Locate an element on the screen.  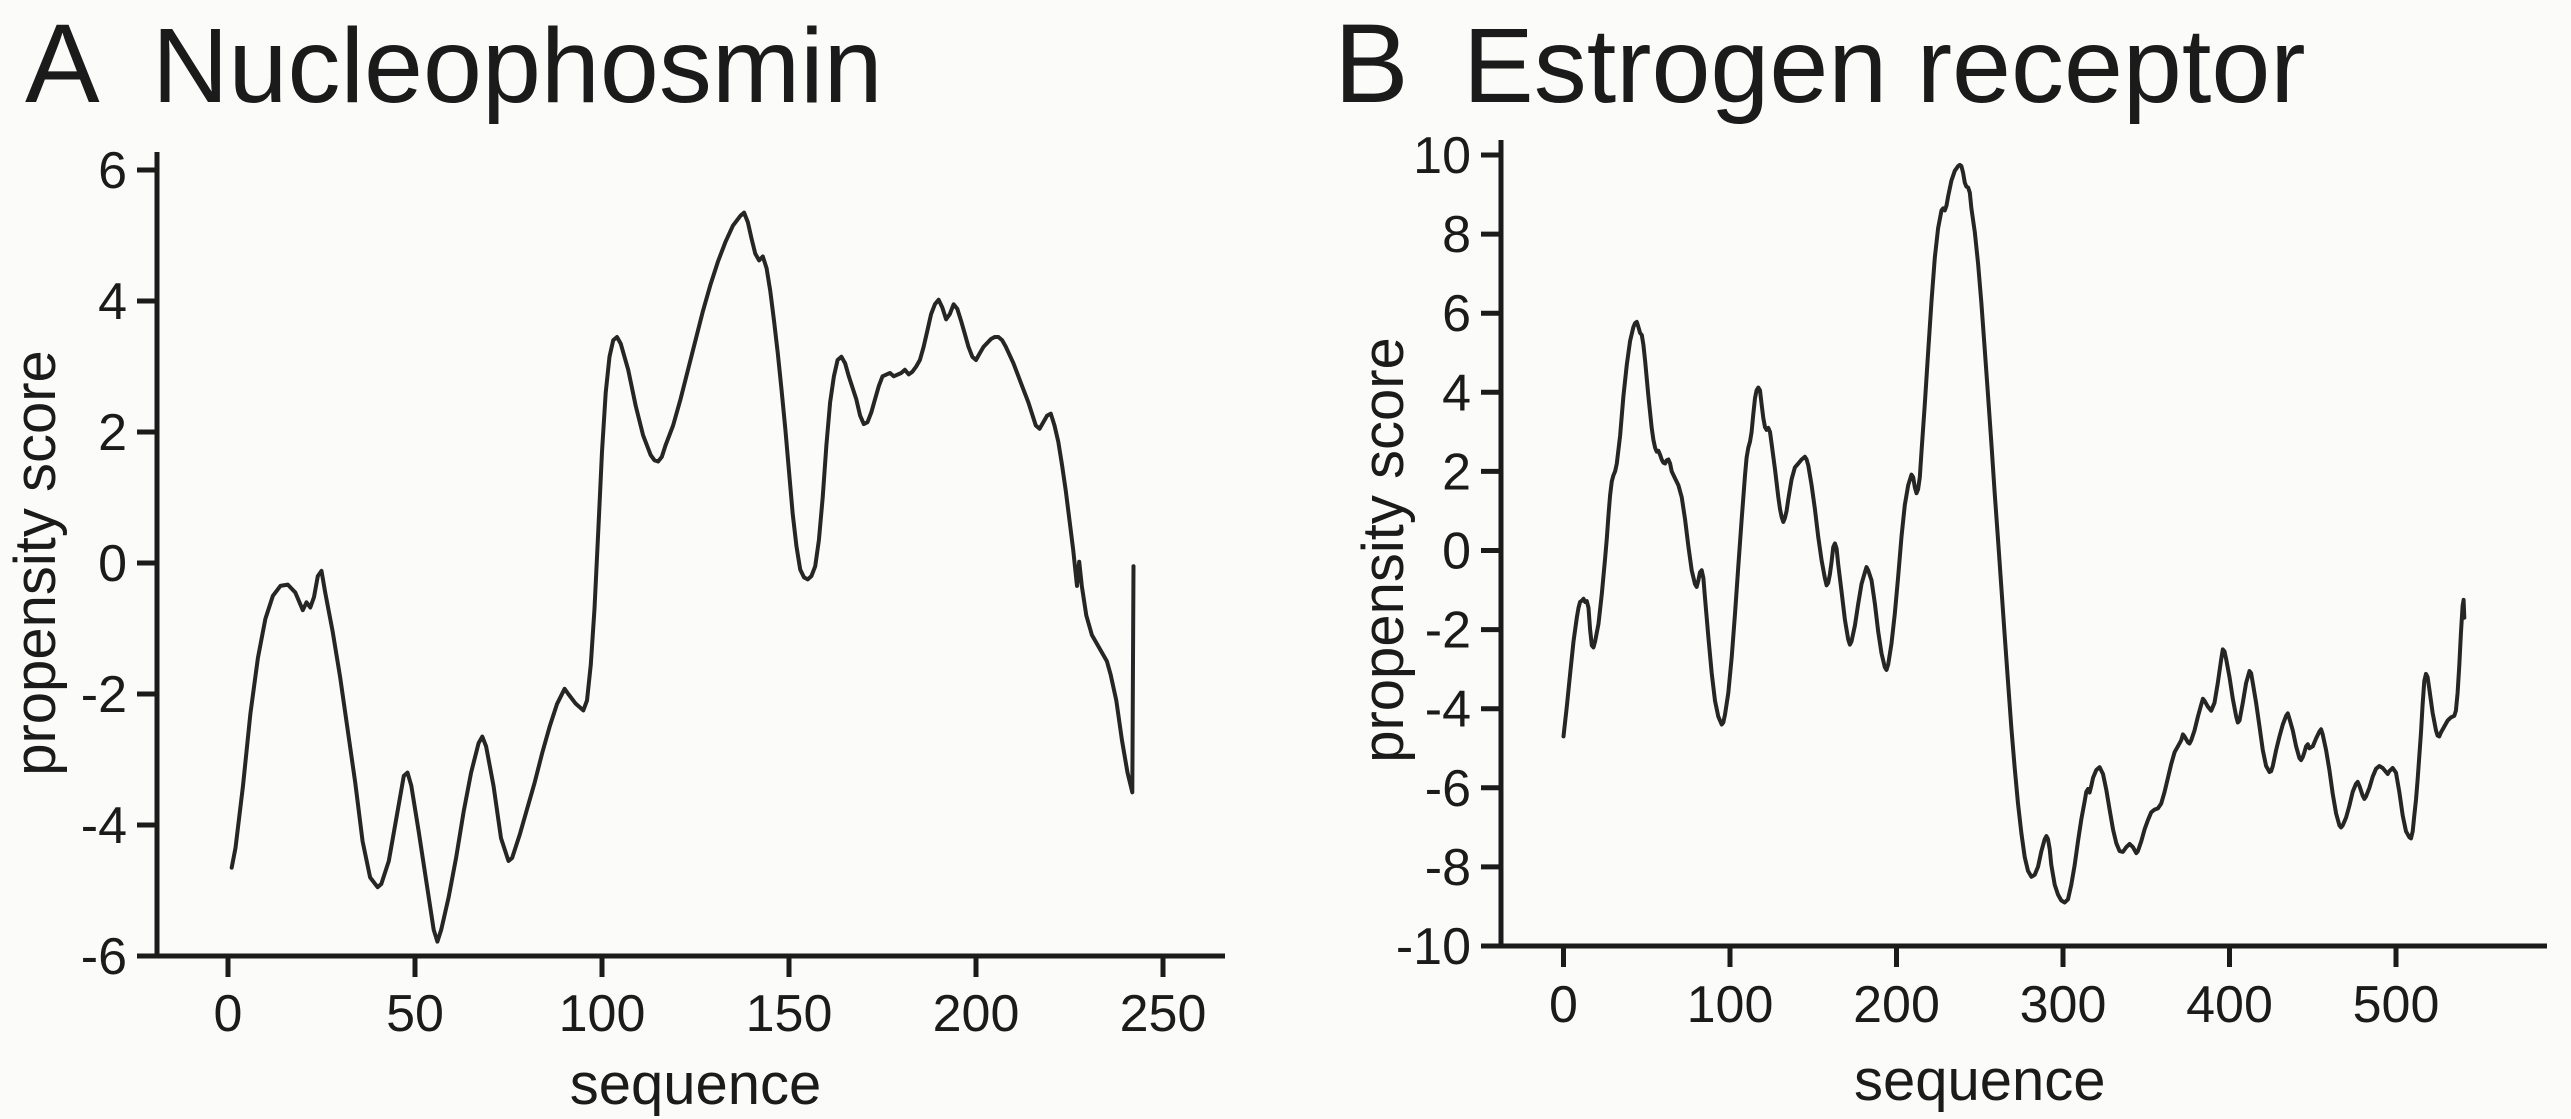
x-tick-label: 300 is located at coordinates (2063, 1005).